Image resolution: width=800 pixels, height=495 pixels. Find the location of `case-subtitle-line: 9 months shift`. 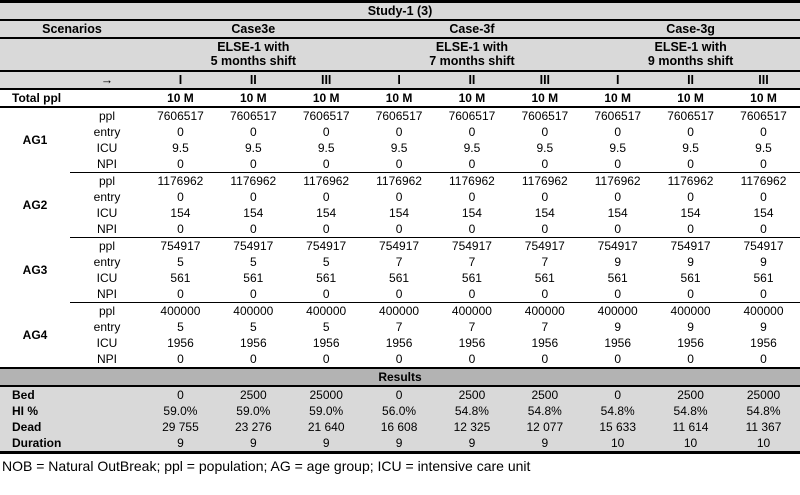

case-subtitle-line: 9 months shift is located at coordinates (690, 61).